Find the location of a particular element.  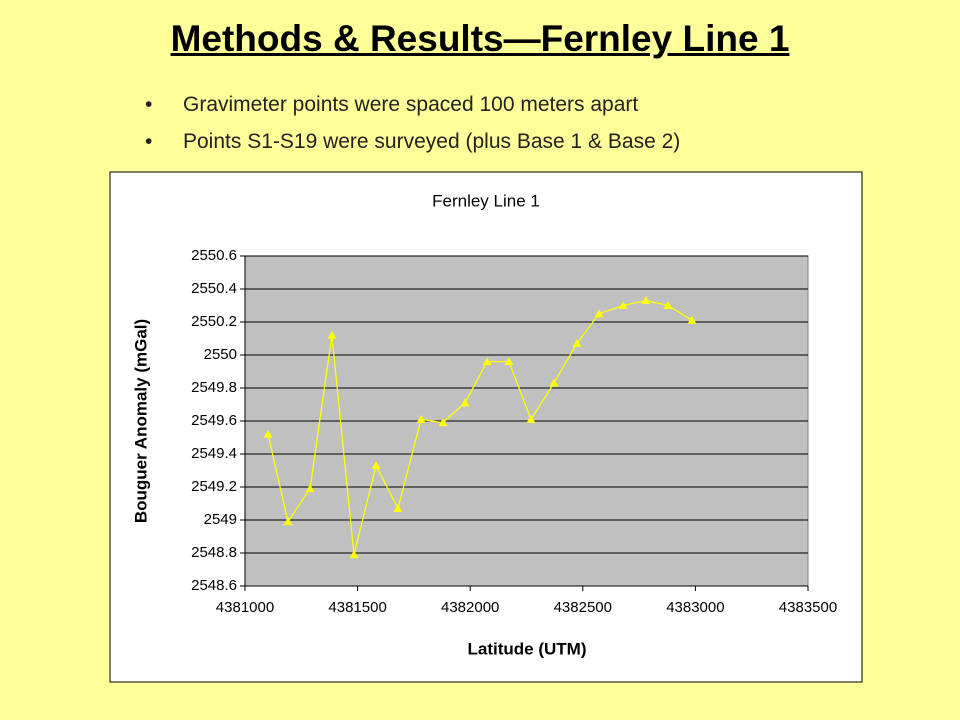

y-tick-label: 2549.8 is located at coordinates (214, 387).